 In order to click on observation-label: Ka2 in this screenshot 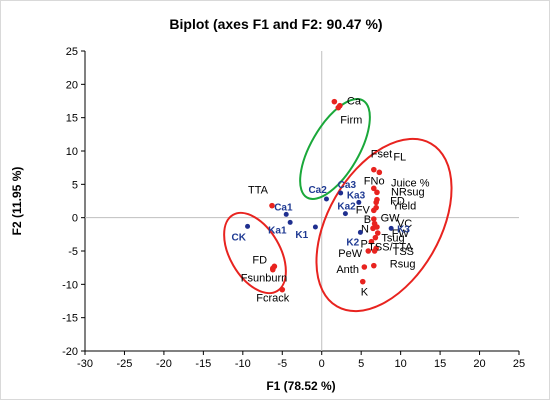, I will do `click(346, 207)`.